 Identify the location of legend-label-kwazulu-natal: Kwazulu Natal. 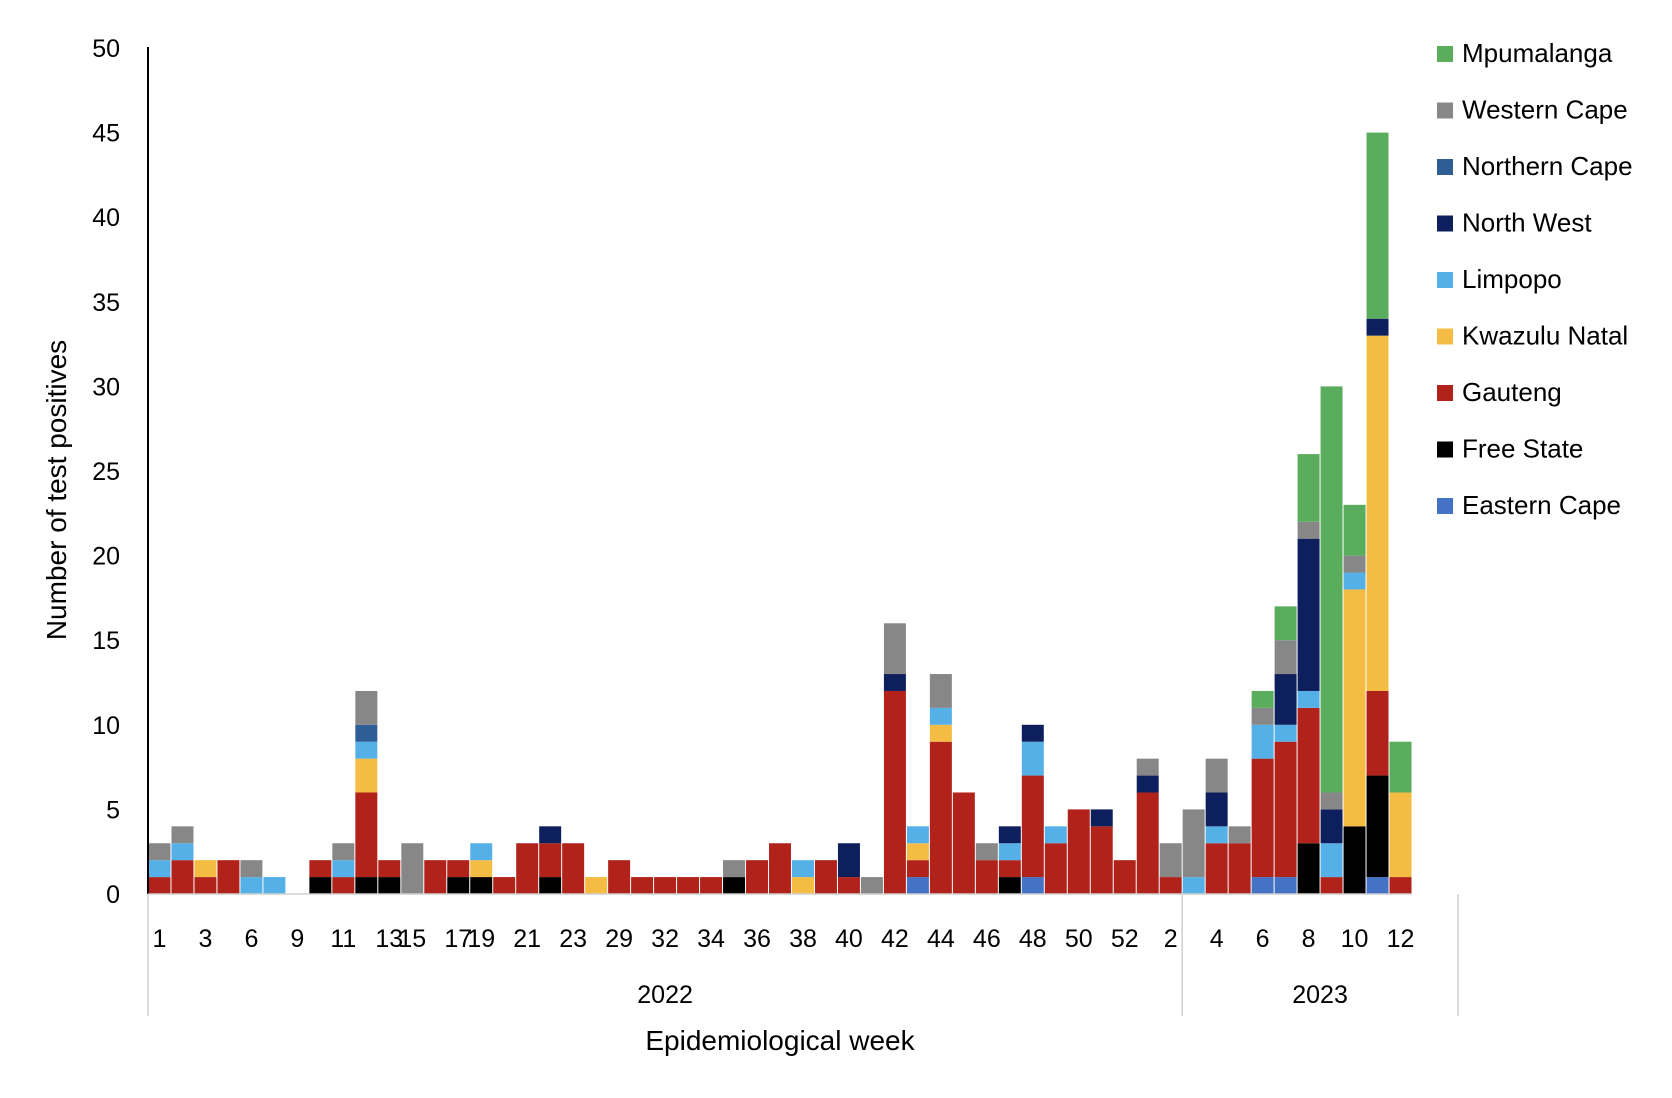
(1545, 336).